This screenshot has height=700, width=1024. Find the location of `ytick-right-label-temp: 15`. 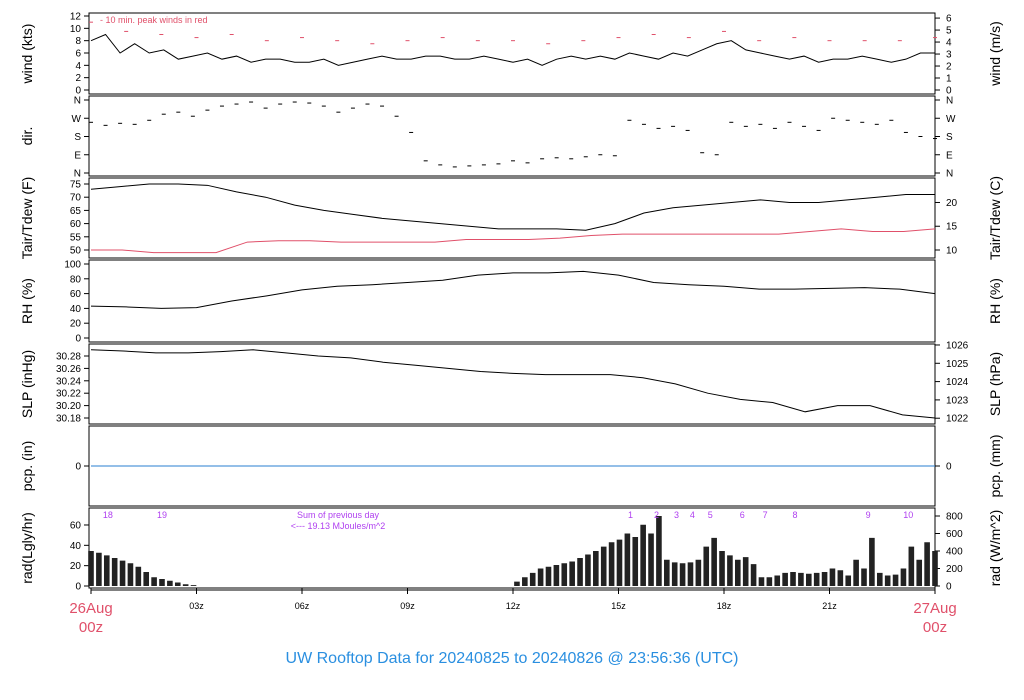

ytick-right-label-temp: 15 is located at coordinates (952, 227).